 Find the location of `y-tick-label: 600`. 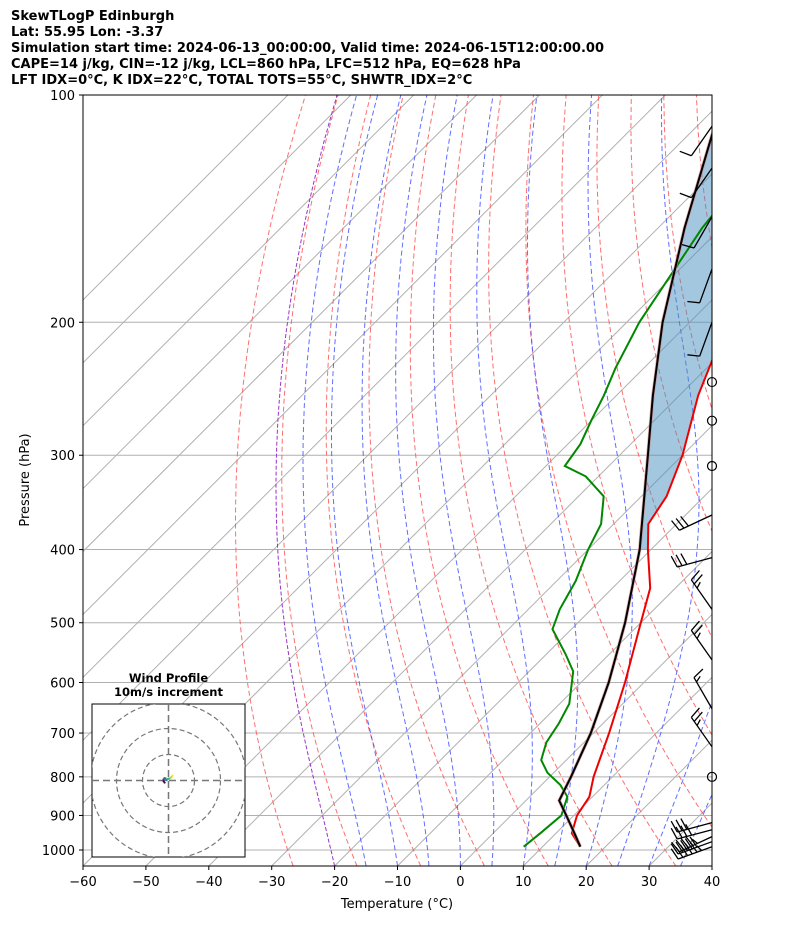

y-tick-label: 600 is located at coordinates (62, 684).